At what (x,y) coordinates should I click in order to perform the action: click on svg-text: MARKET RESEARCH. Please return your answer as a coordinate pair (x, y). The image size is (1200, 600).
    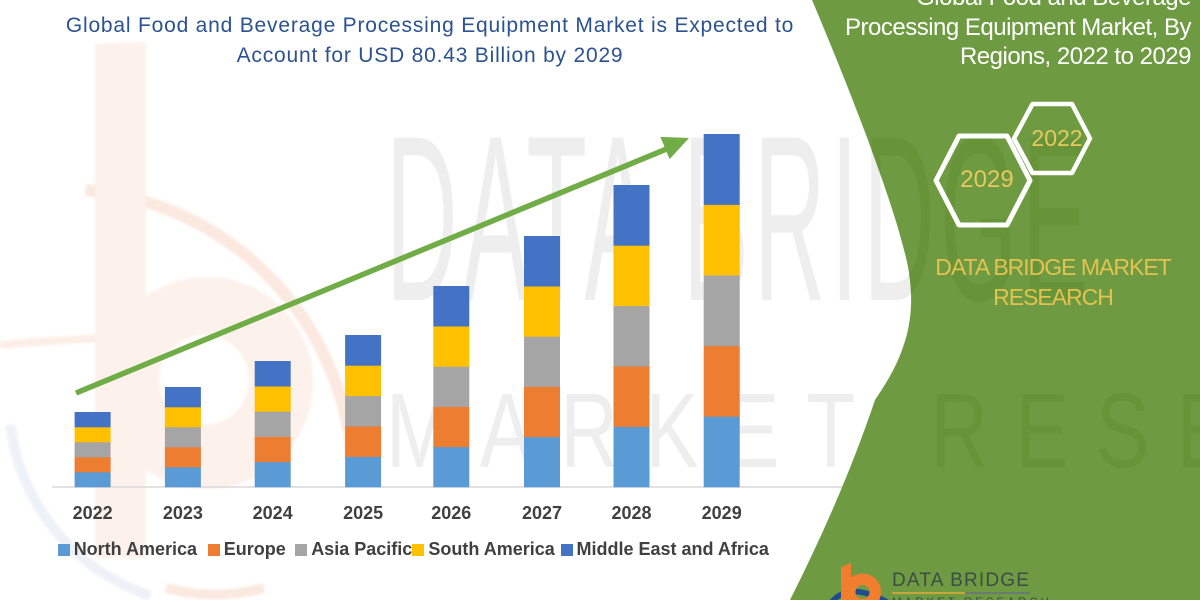
    Looking at the image, I should click on (793, 430).